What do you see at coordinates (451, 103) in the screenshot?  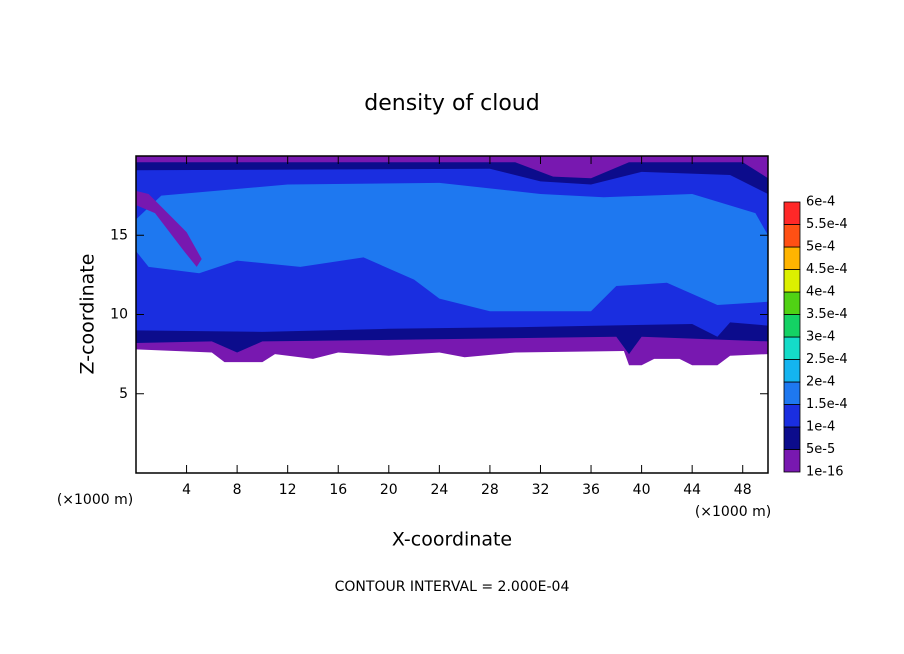 I see `chart-title: density of cloud` at bounding box center [451, 103].